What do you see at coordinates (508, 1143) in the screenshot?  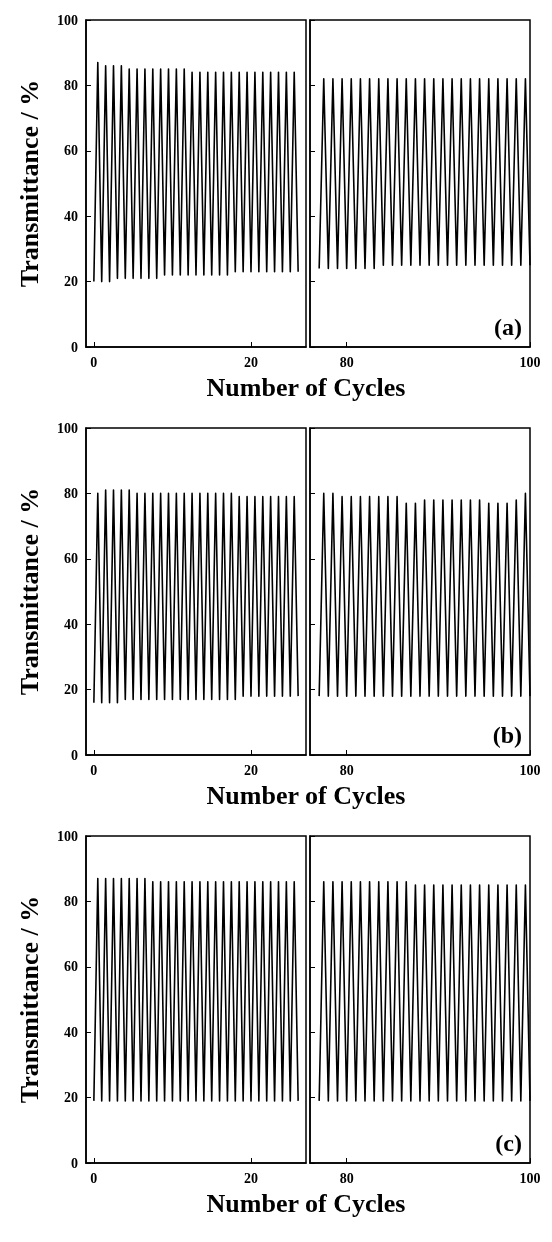 I see `annotation: (c)` at bounding box center [508, 1143].